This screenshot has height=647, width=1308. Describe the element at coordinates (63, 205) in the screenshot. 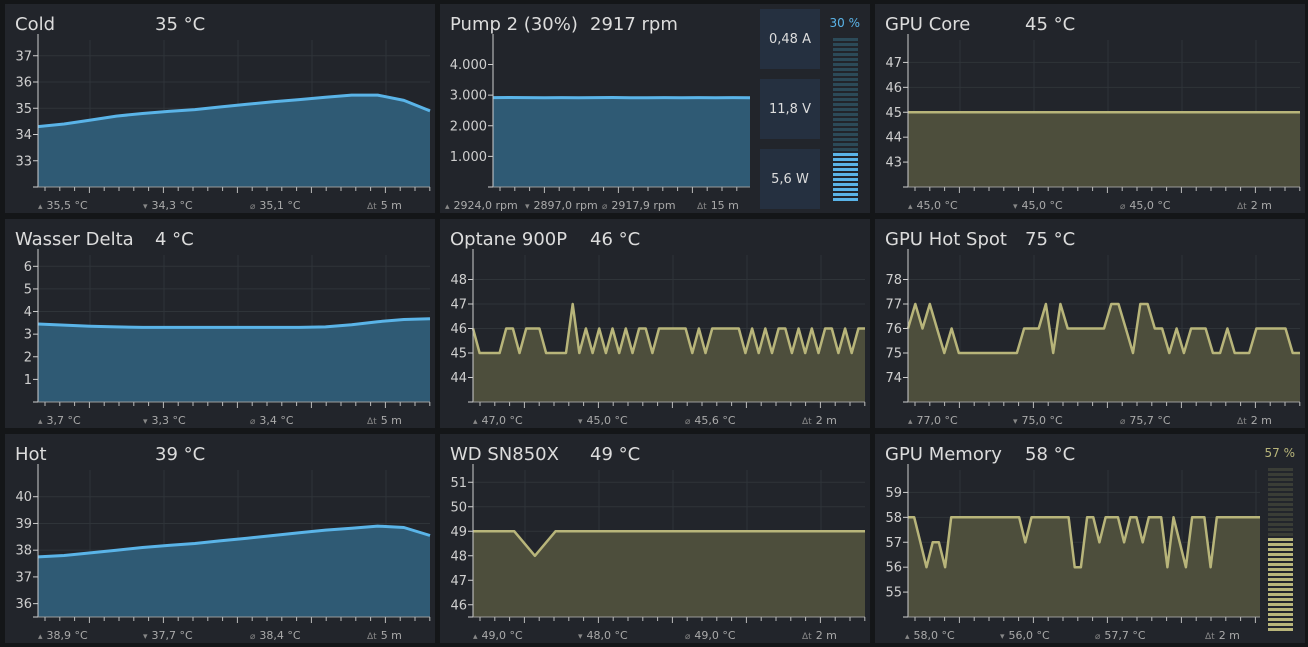

I see `footer-max: ▴ 35,5 °C` at that location.